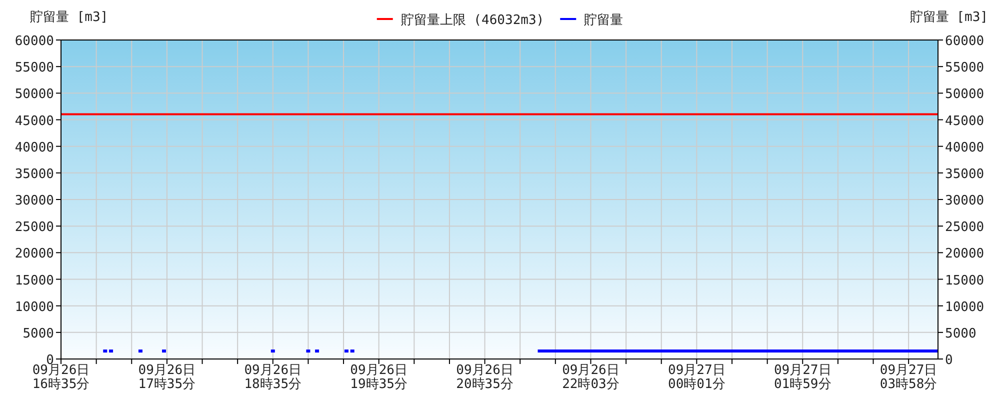 This screenshot has width=1000, height=400. I want to click on y-tick-label: 60000, so click(34, 41).